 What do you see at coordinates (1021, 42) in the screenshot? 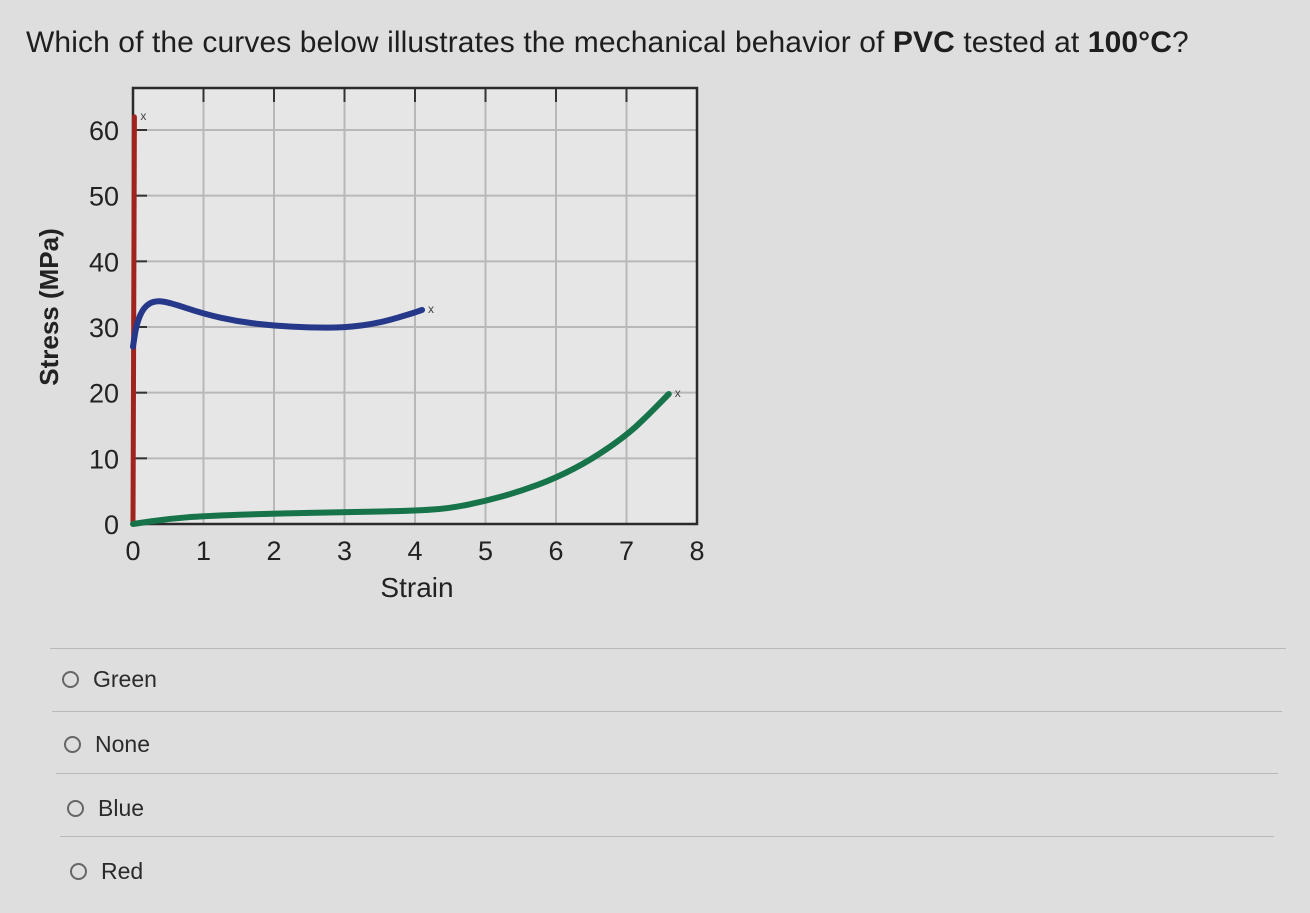
I see `question-middle: tested at` at bounding box center [1021, 42].